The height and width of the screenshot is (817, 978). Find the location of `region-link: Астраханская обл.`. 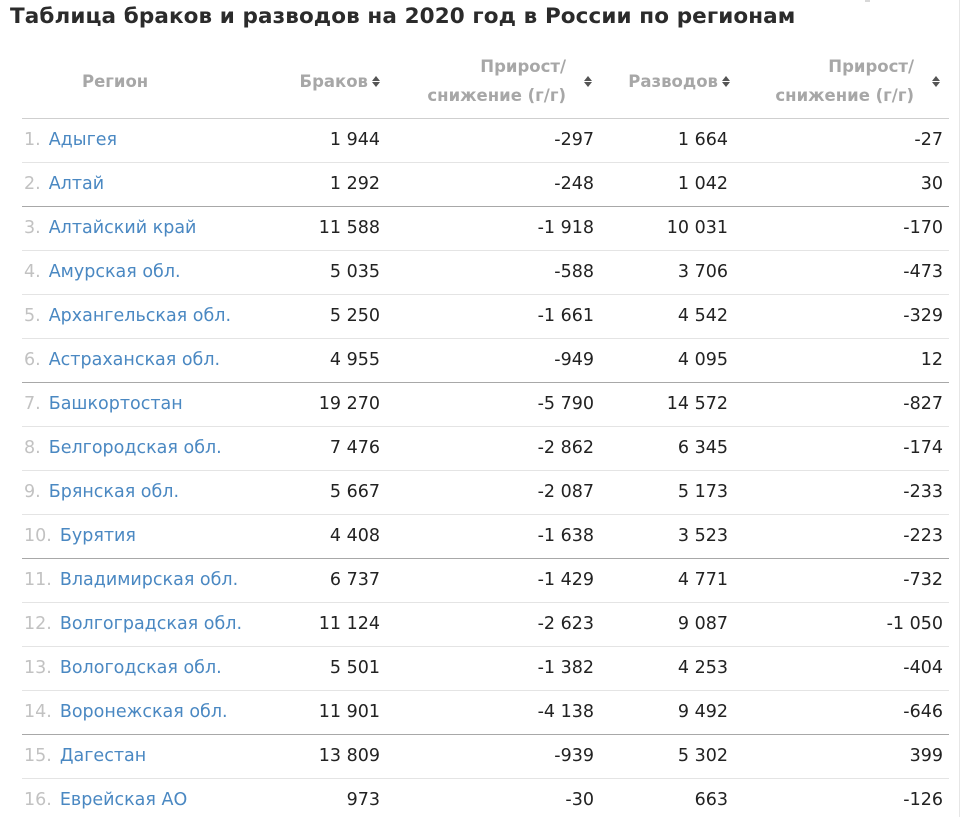

region-link: Астраханская обл. is located at coordinates (134, 360).